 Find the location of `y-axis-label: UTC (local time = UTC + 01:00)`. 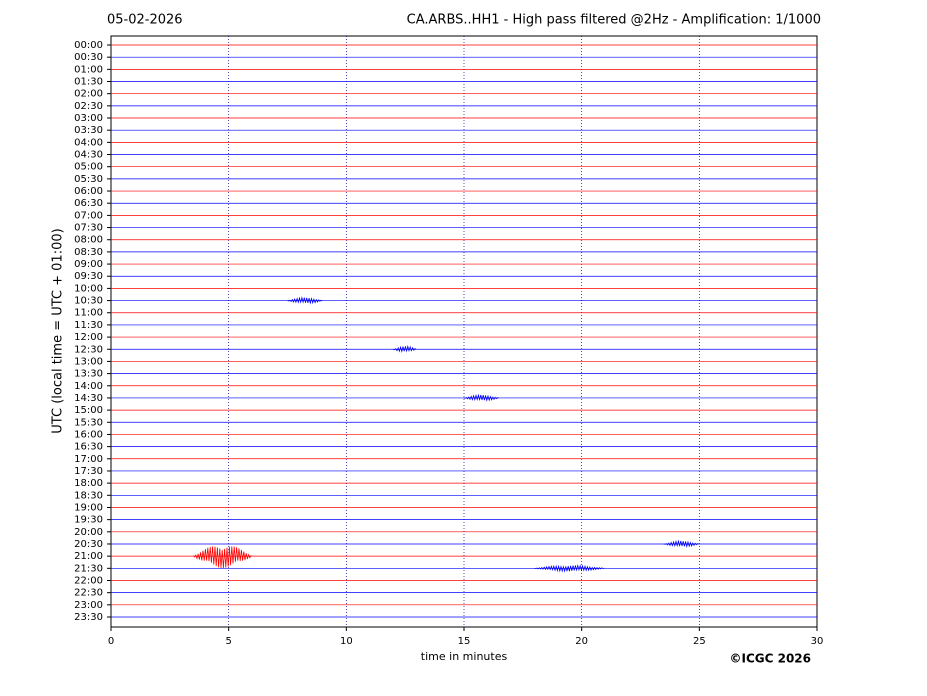

y-axis-label: UTC (local time = UTC + 01:00) is located at coordinates (58, 330).